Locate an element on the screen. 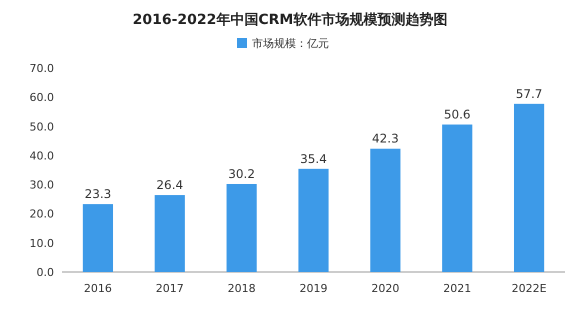 Image resolution: width=581 pixels, height=331 pixels. x-tick-label: 2022E is located at coordinates (529, 288).